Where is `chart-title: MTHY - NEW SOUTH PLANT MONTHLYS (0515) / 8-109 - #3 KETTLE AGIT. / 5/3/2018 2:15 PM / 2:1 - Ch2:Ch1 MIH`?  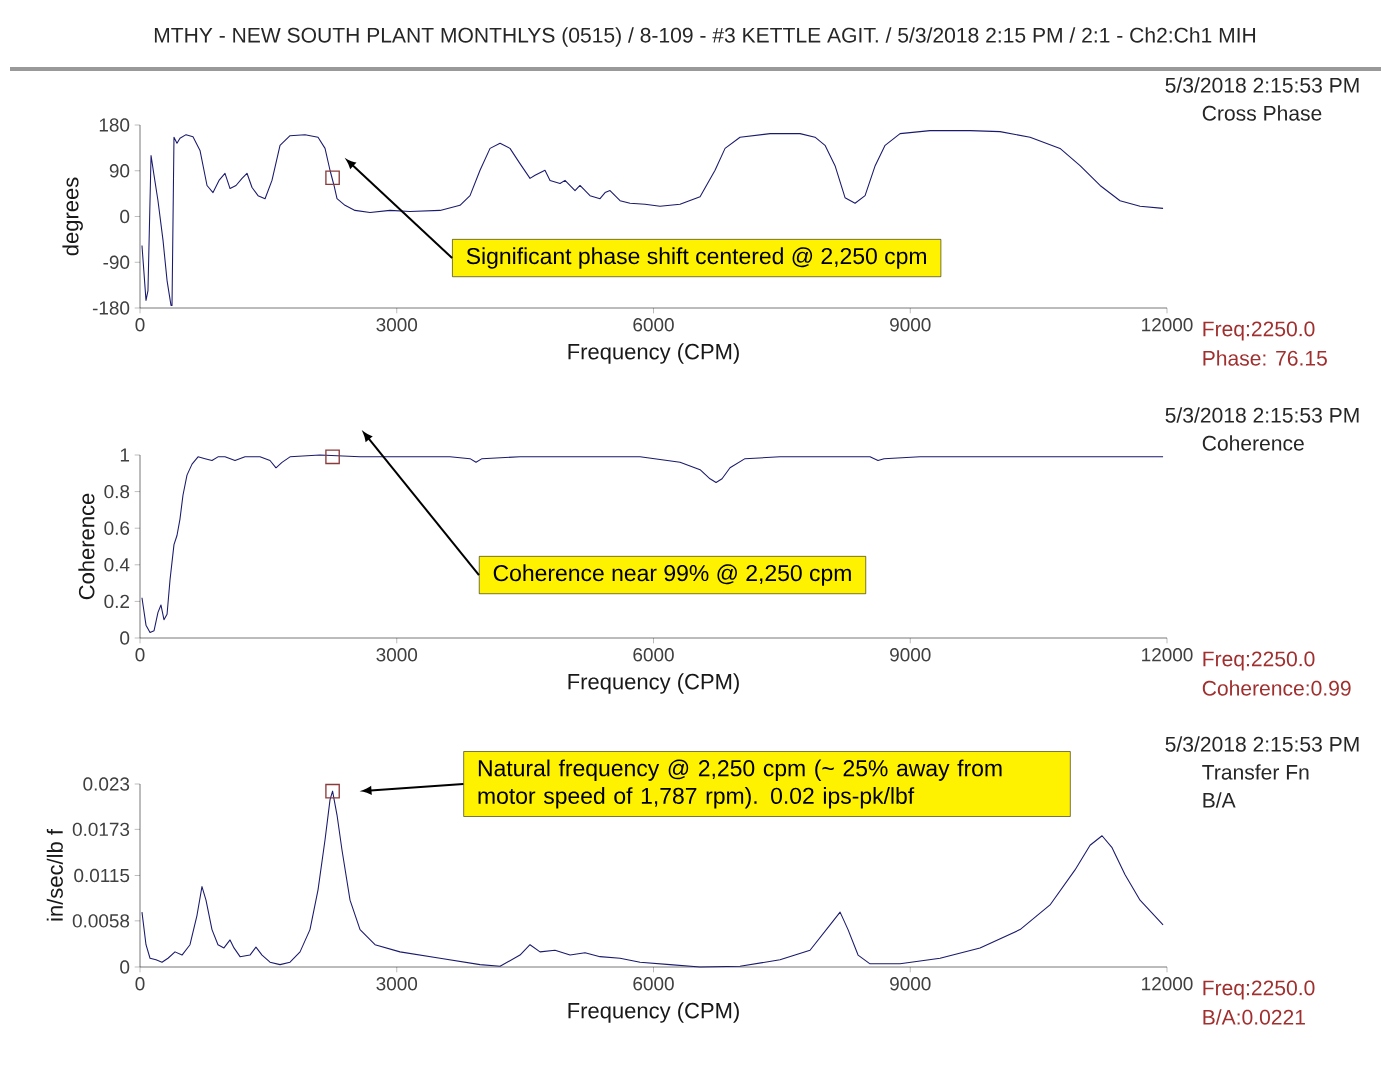
chart-title: MTHY - NEW SOUTH PLANT MONTHLYS (0515) / 8-109 - #3 KETTLE AGIT. / 5/3/2018 2:15 PM / 2:1 - Ch2:Ch1 MIH is located at coordinates (705, 37).